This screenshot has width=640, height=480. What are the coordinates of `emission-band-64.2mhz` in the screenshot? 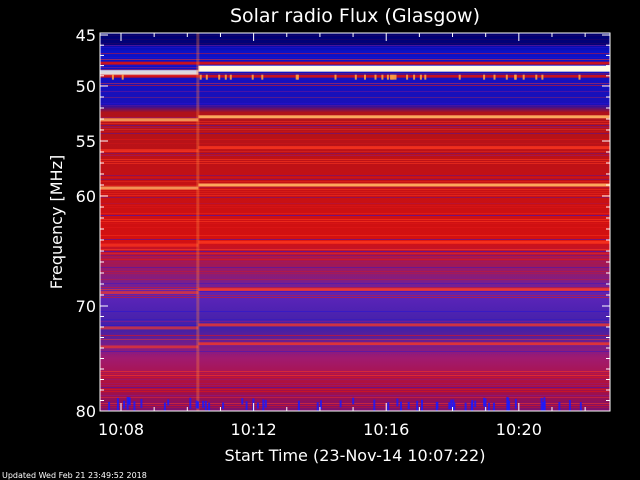 It's located at (404, 242).